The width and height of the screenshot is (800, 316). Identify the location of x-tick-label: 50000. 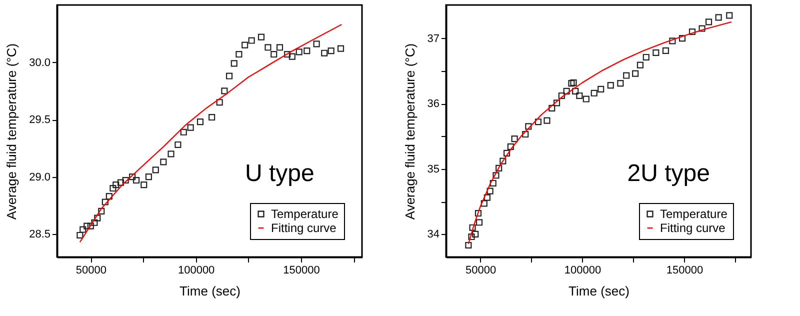
(480, 270).